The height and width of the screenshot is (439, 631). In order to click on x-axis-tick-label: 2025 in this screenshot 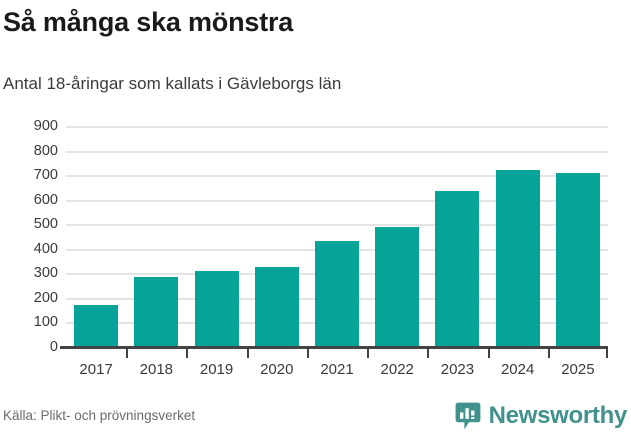, I will do `click(578, 369)`.